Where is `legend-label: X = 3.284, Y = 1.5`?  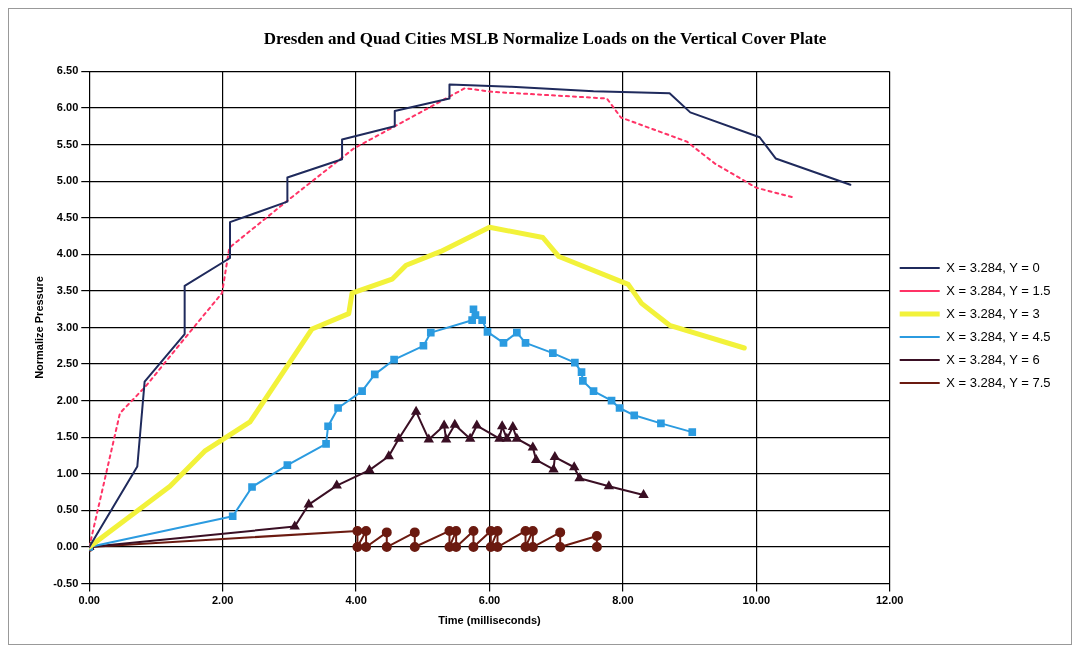
legend-label: X = 3.284, Y = 1.5 is located at coordinates (998, 290).